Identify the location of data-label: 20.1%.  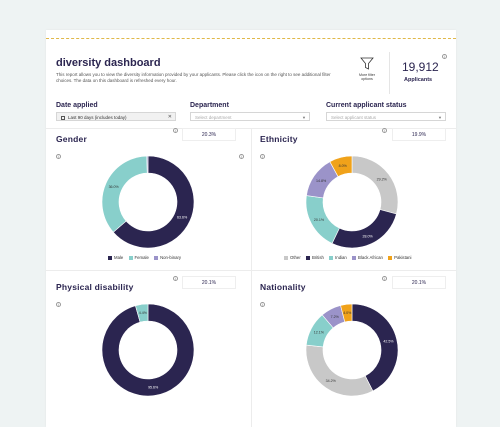
(319, 220).